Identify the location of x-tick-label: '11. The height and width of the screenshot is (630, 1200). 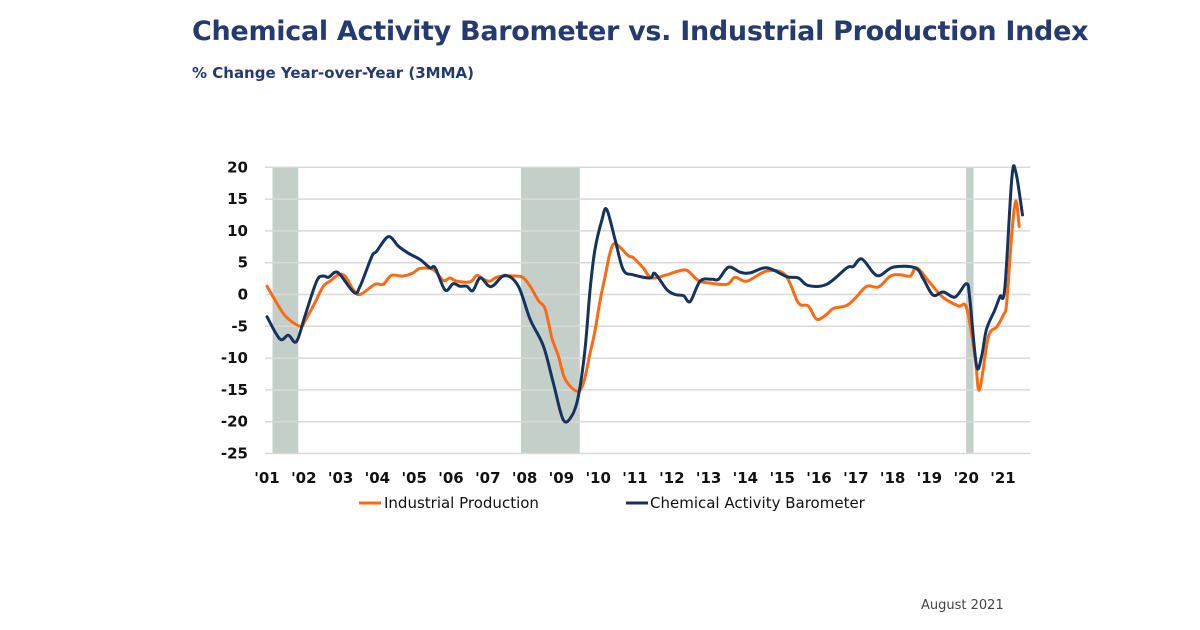
(634, 478).